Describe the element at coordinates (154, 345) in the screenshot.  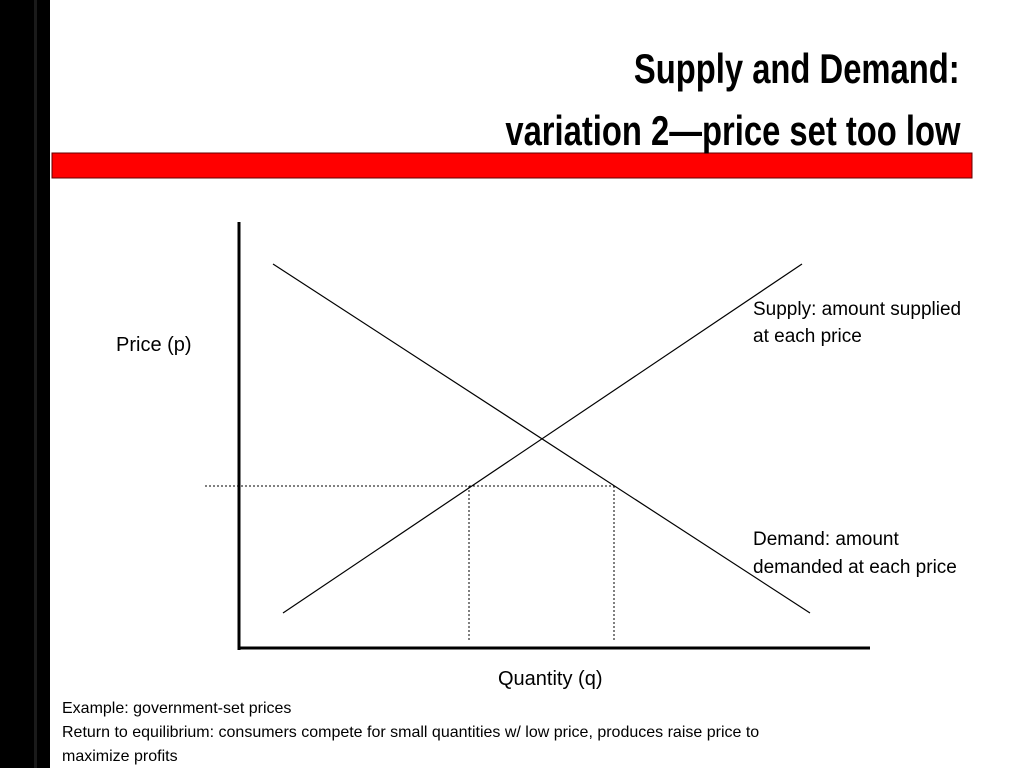
I see `y-axis-label: Price (p)` at that location.